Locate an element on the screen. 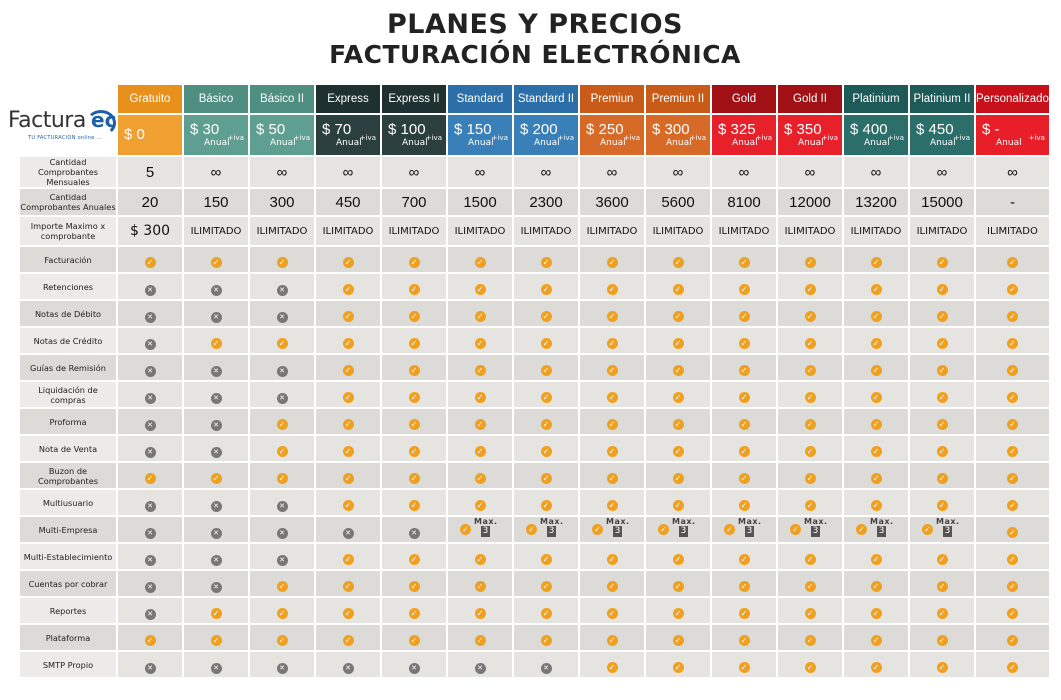 This screenshot has height=700, width=1061. plan-name-0: Gratuito is located at coordinates (150, 99).